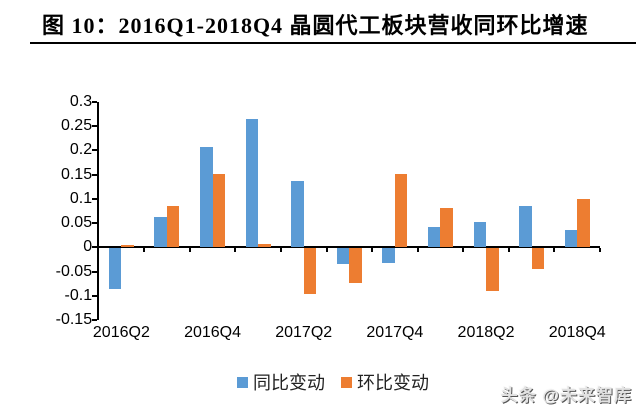  Describe the element at coordinates (252, 183) in the screenshot. I see `bar-yoy-2017Q1` at that location.